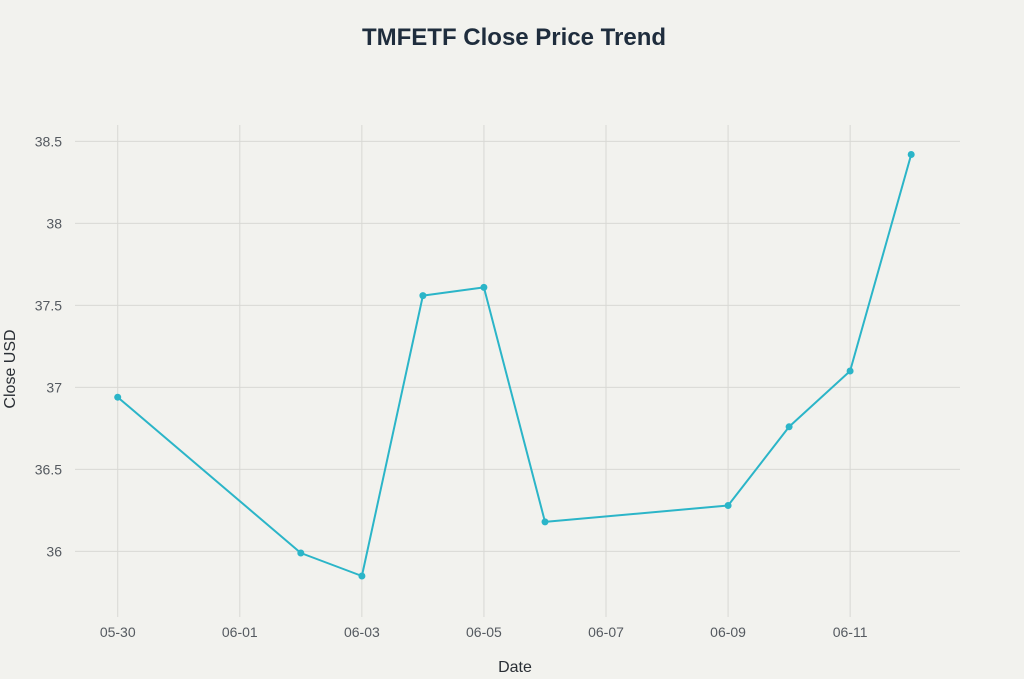 This screenshot has height=679, width=1024. I want to click on y-tick-label: 36.5, so click(48, 469).